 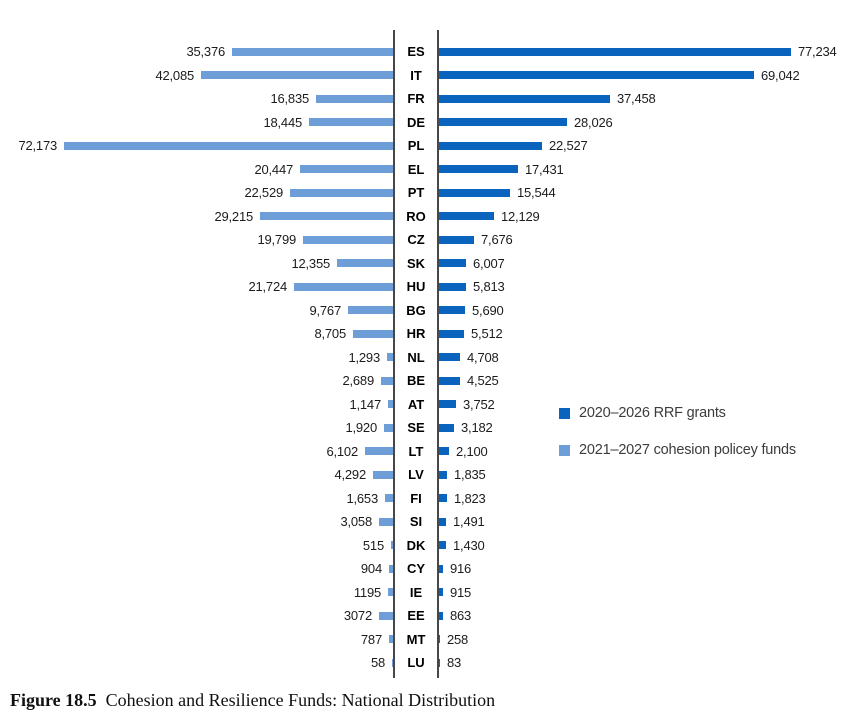 I want to click on cohesion-value-label: 2,689, so click(x=358, y=381).